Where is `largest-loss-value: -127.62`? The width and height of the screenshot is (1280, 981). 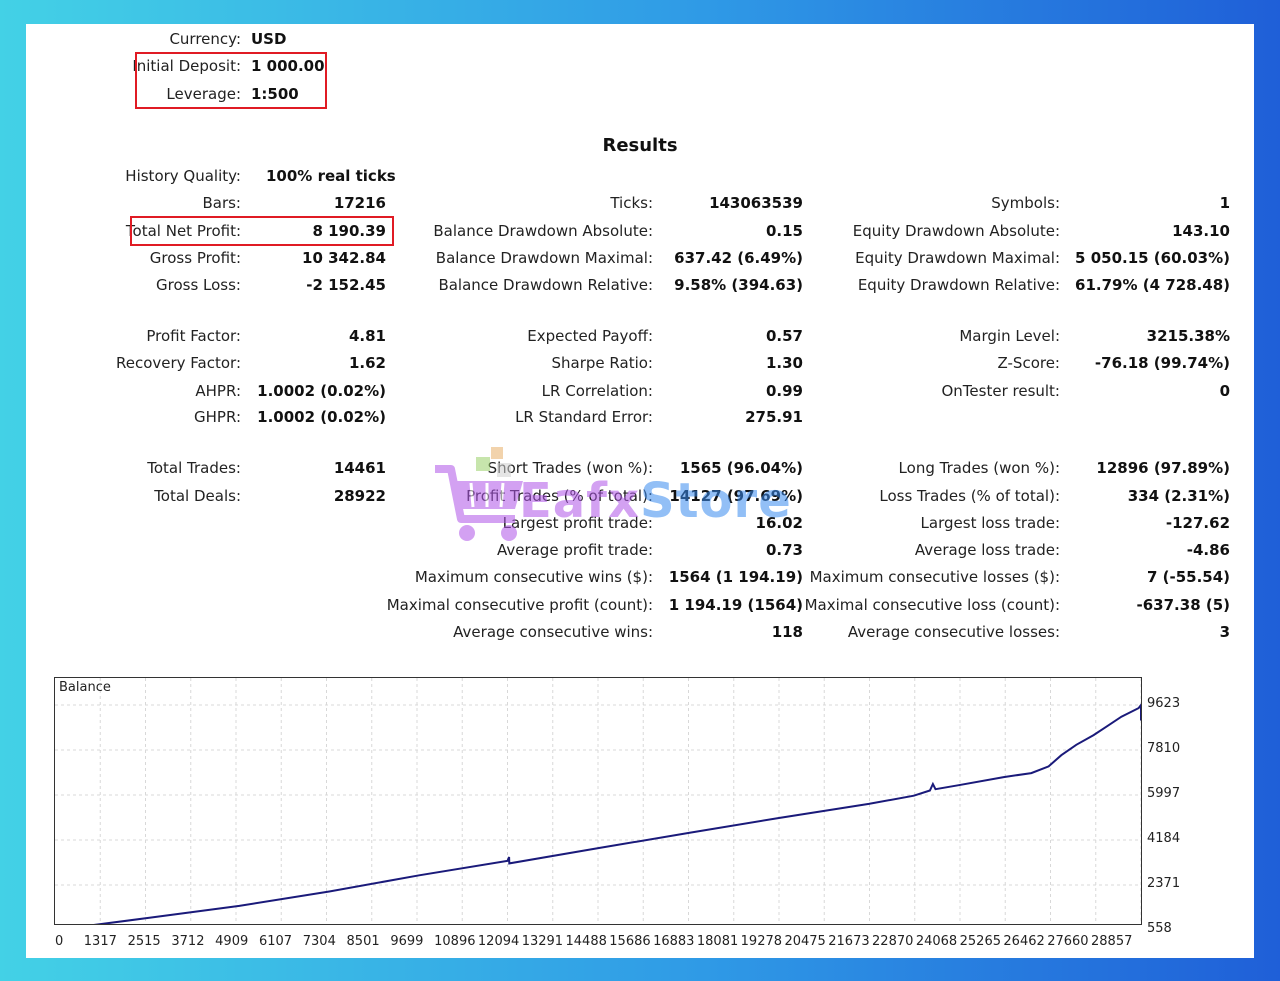 largest-loss-value: -127.62 is located at coordinates (1197, 523).